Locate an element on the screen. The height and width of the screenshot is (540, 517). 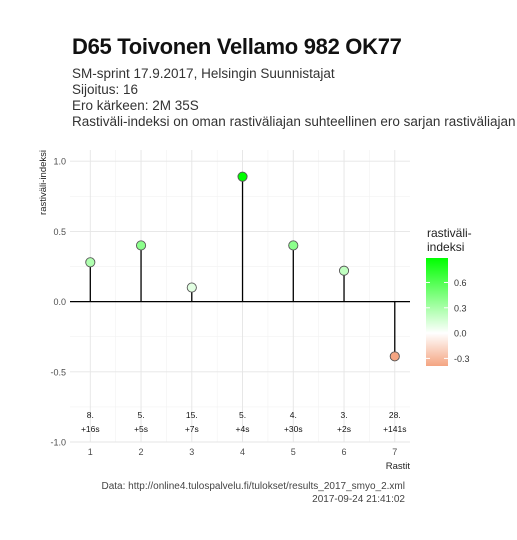
chart-title: D65 Toivonen Vellamo 982 OK77 is located at coordinates (237, 46).